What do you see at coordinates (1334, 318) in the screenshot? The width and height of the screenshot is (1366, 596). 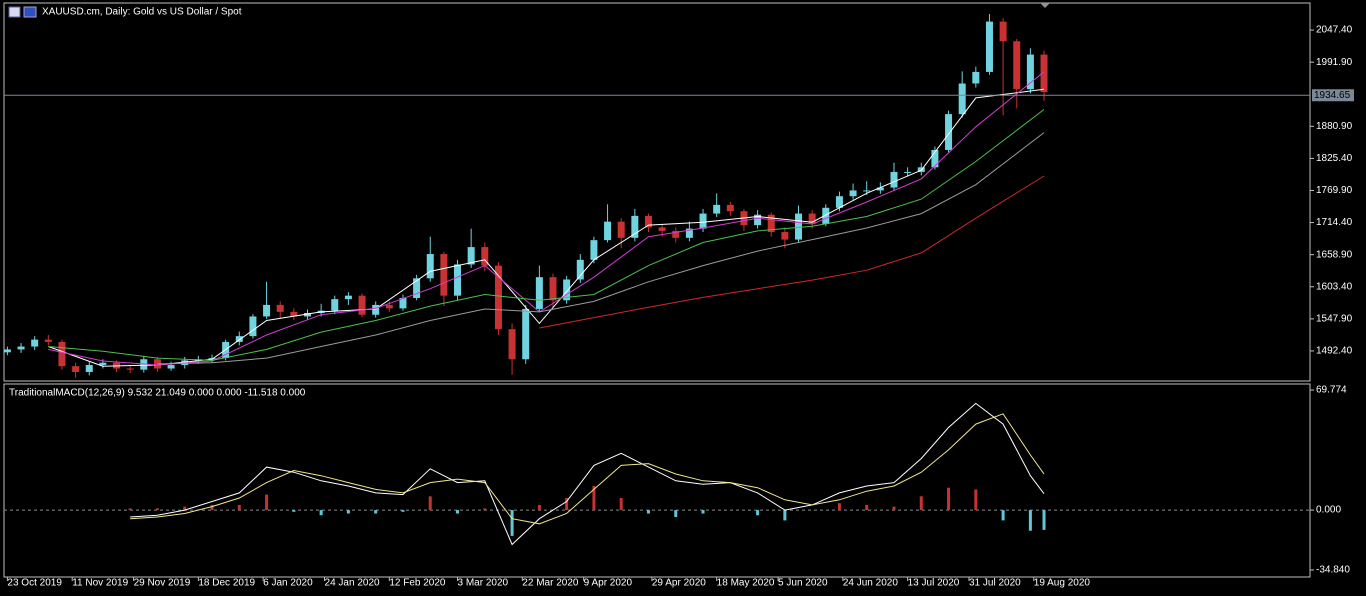 I see `y-tick-label: 1547.90` at bounding box center [1334, 318].